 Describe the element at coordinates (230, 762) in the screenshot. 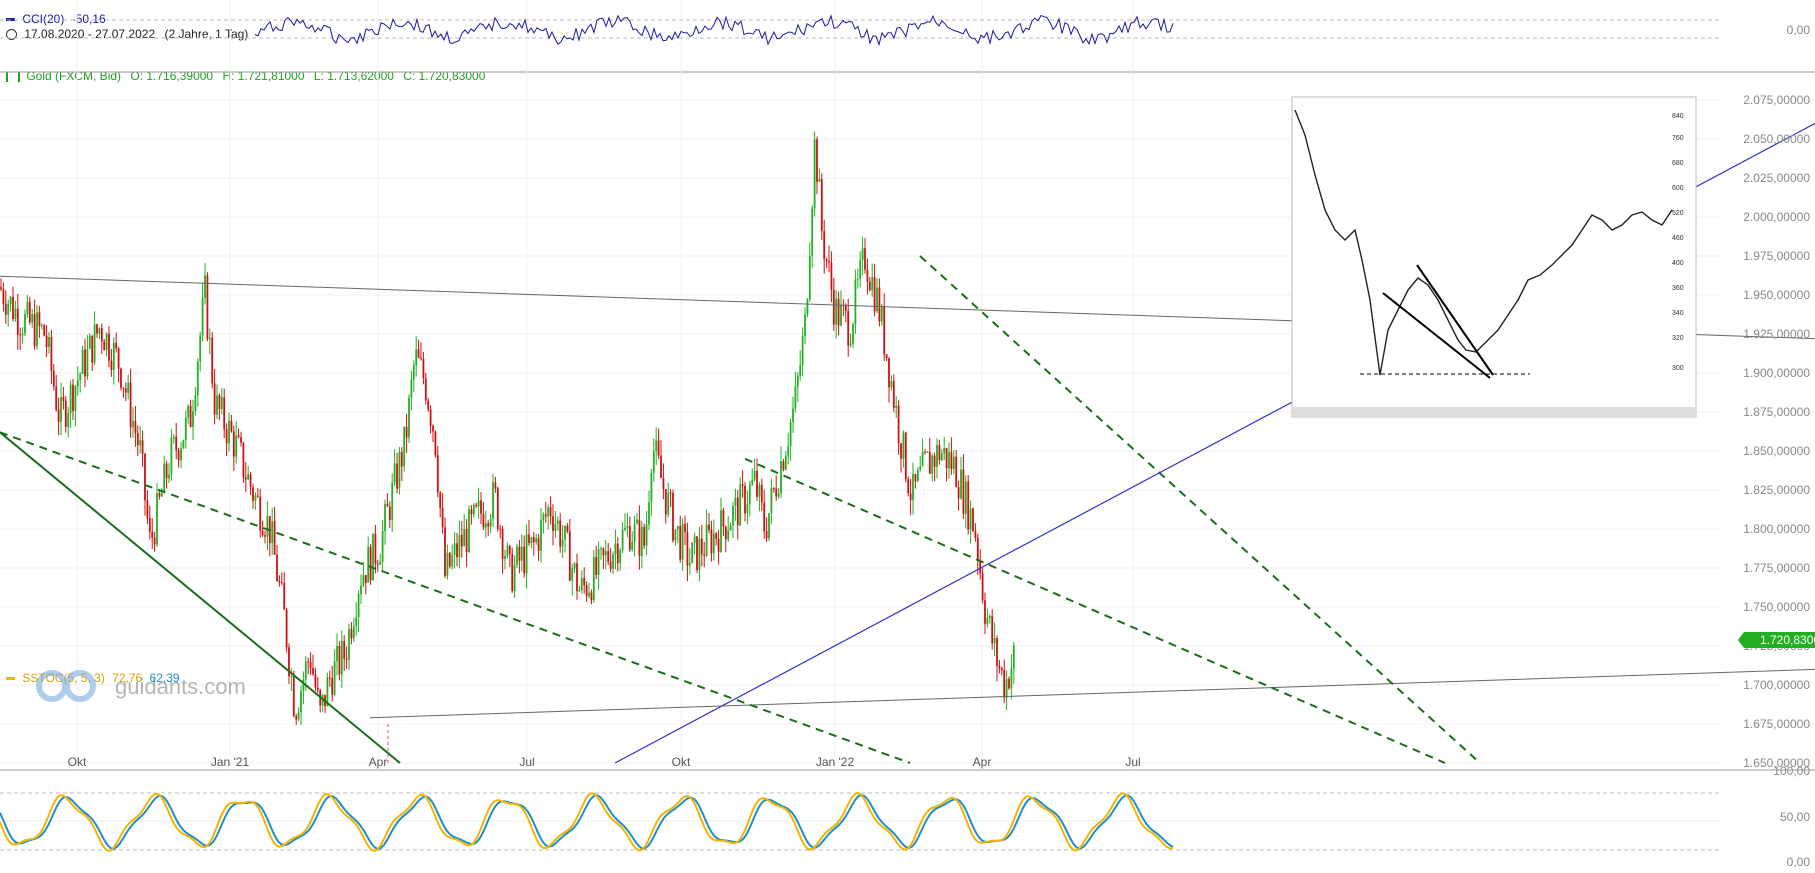

I see `time-tick-label: Jan '21` at that location.